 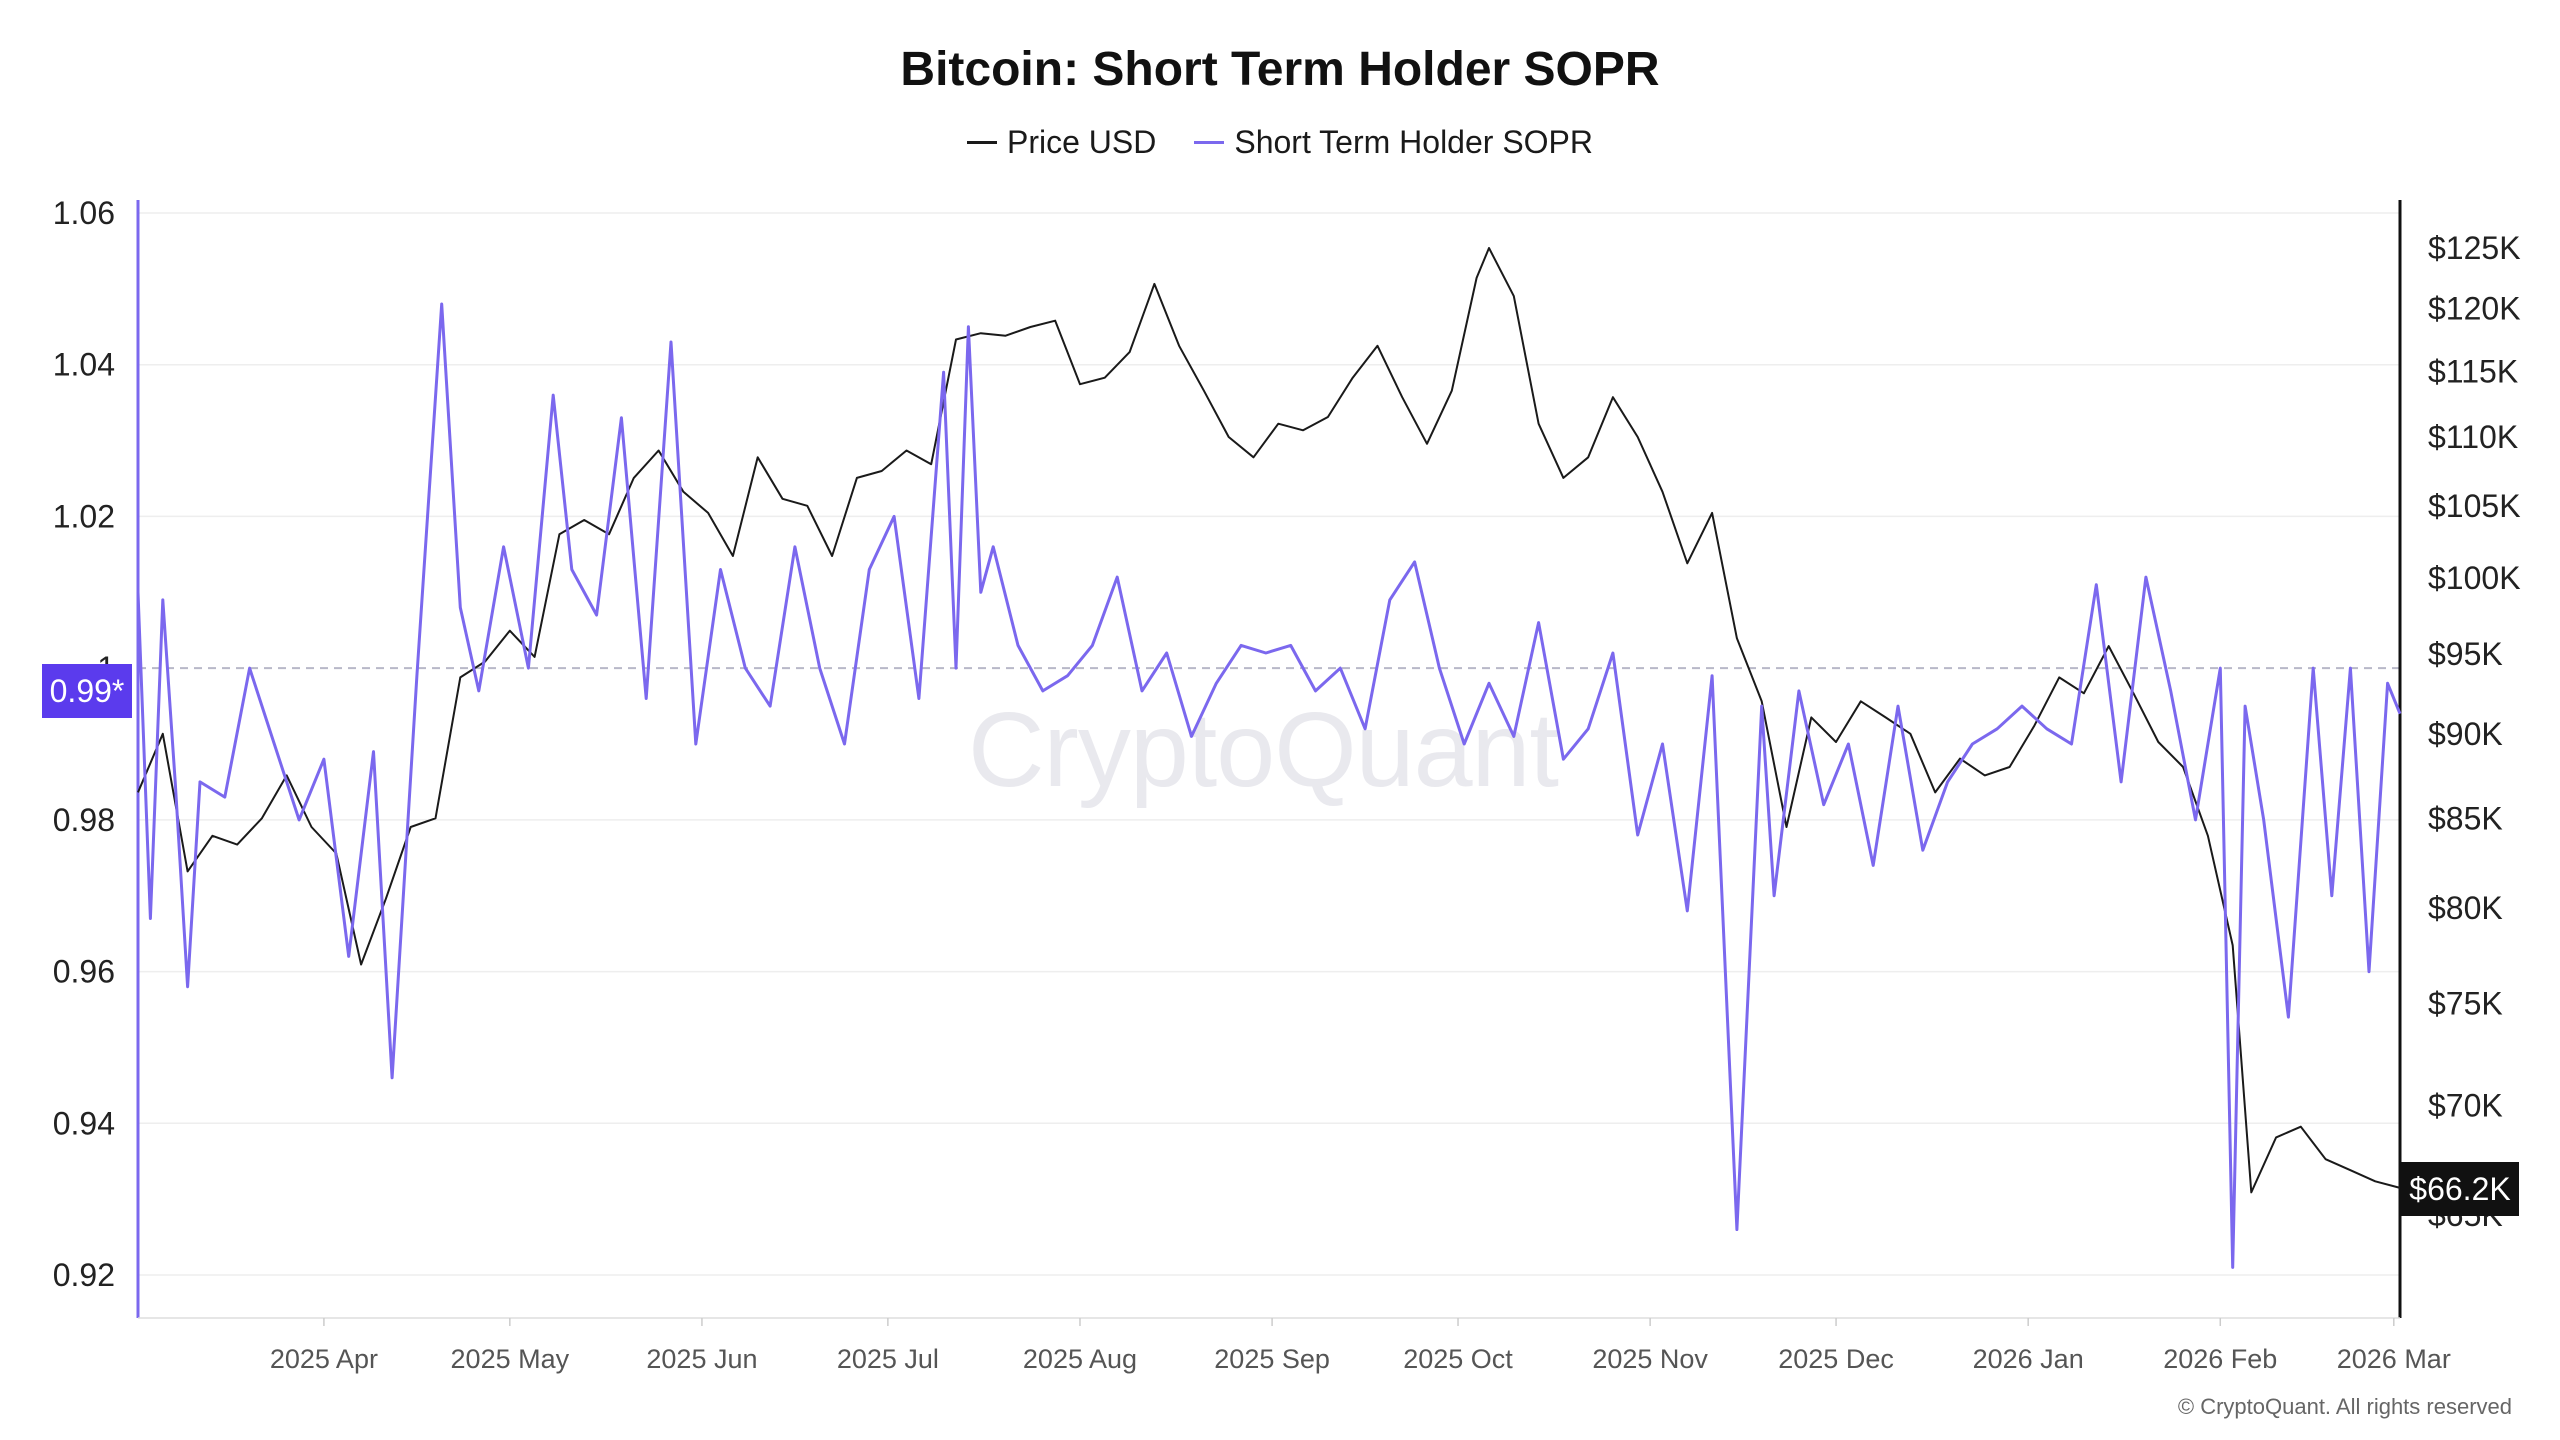 What do you see at coordinates (84, 1275) in the screenshot?
I see `y-left-tick-label: 0.92` at bounding box center [84, 1275].